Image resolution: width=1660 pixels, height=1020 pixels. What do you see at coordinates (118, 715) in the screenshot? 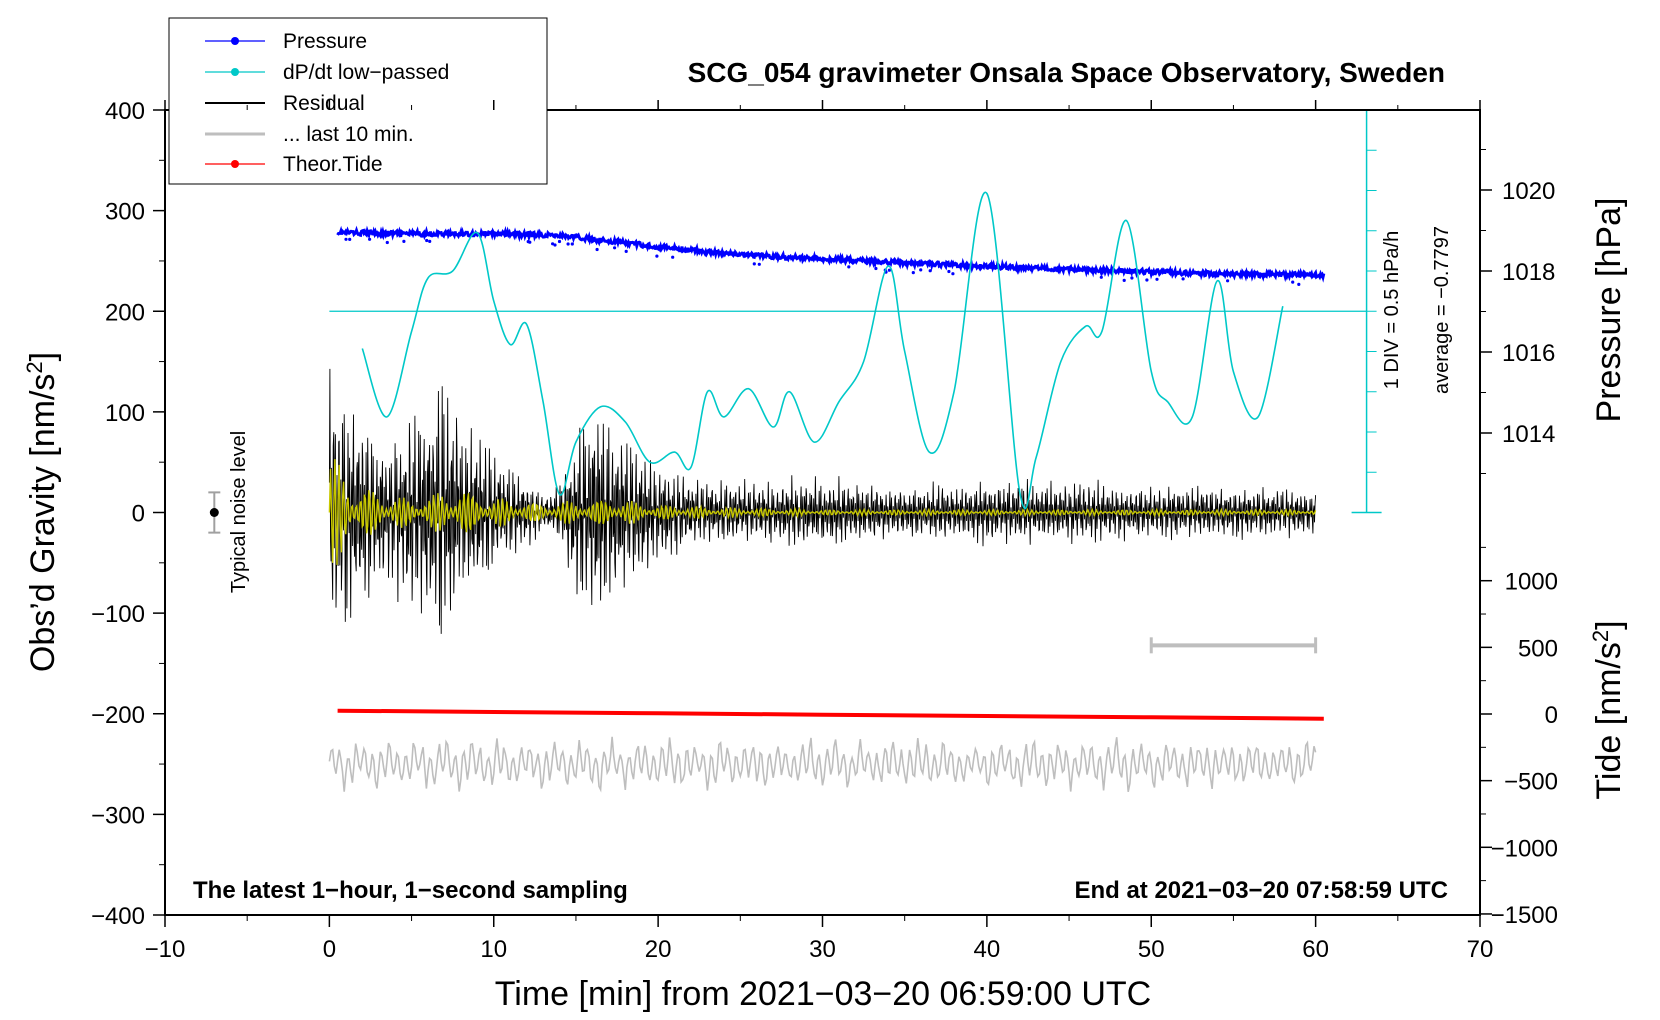
I see `y-left-tick-label: −200` at bounding box center [118, 715].